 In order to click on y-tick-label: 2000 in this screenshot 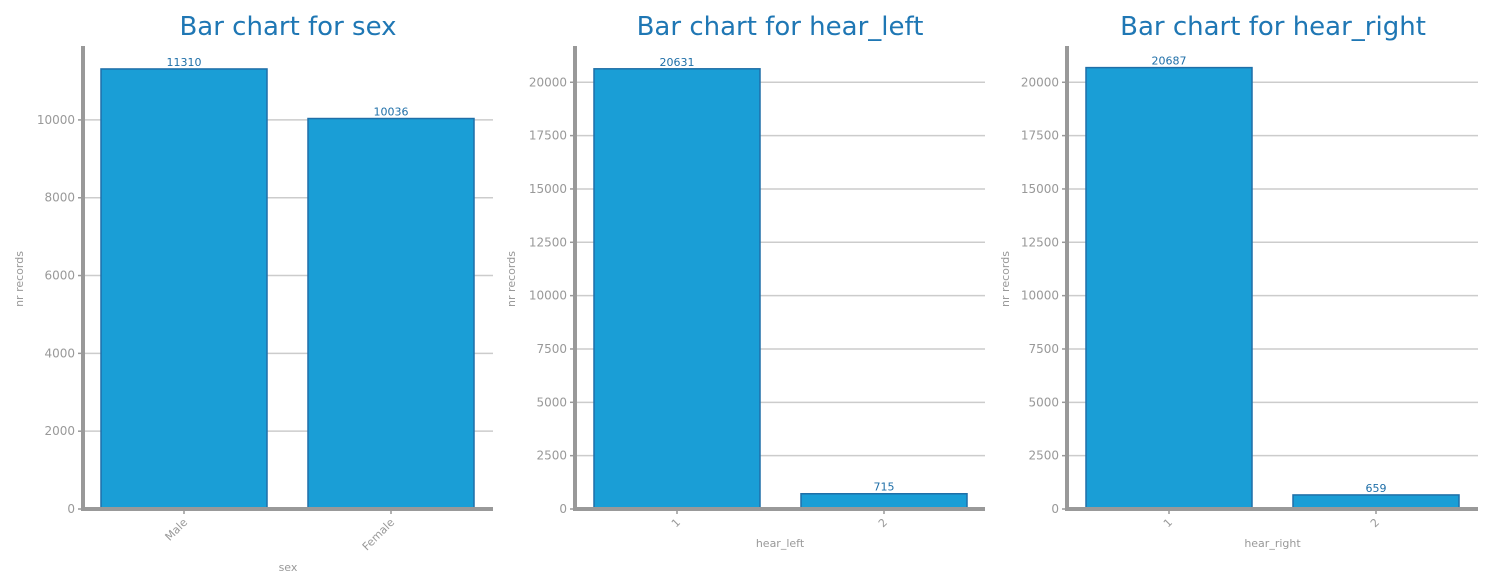, I will do `click(59, 431)`.